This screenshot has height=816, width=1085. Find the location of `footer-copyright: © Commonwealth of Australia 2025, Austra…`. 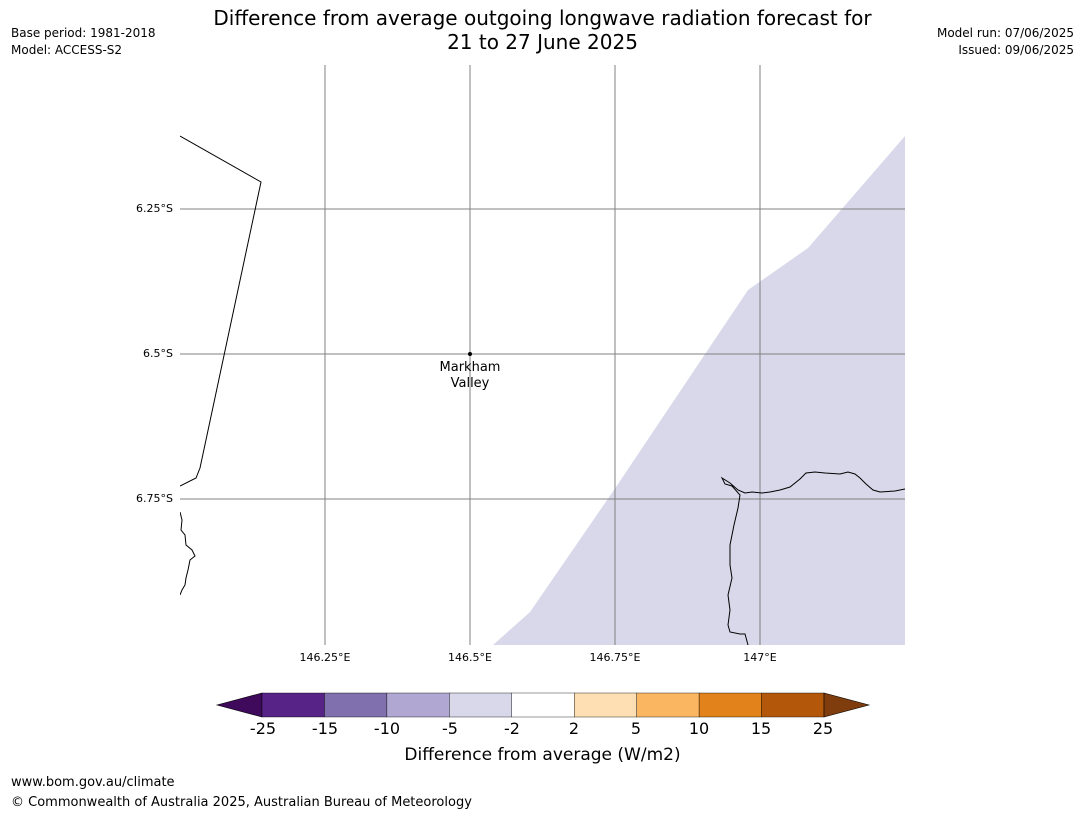

footer-copyright: © Commonwealth of Australia 2025, Austra… is located at coordinates (241, 802).